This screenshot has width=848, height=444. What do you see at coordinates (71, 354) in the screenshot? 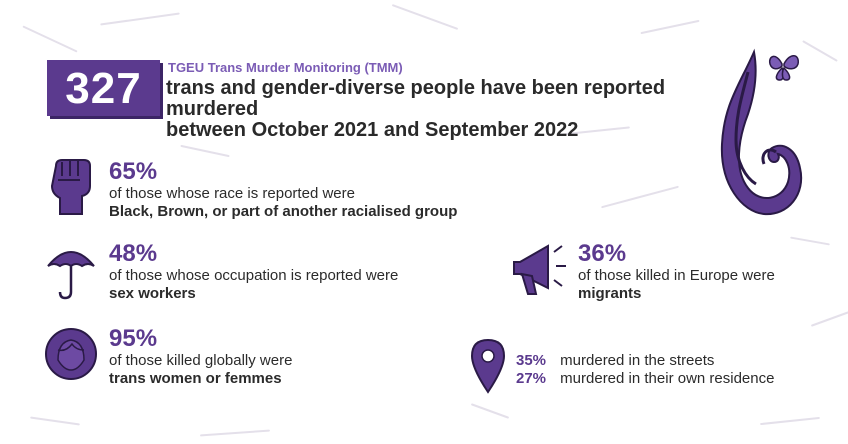
I see `face-hair-icon` at bounding box center [71, 354].